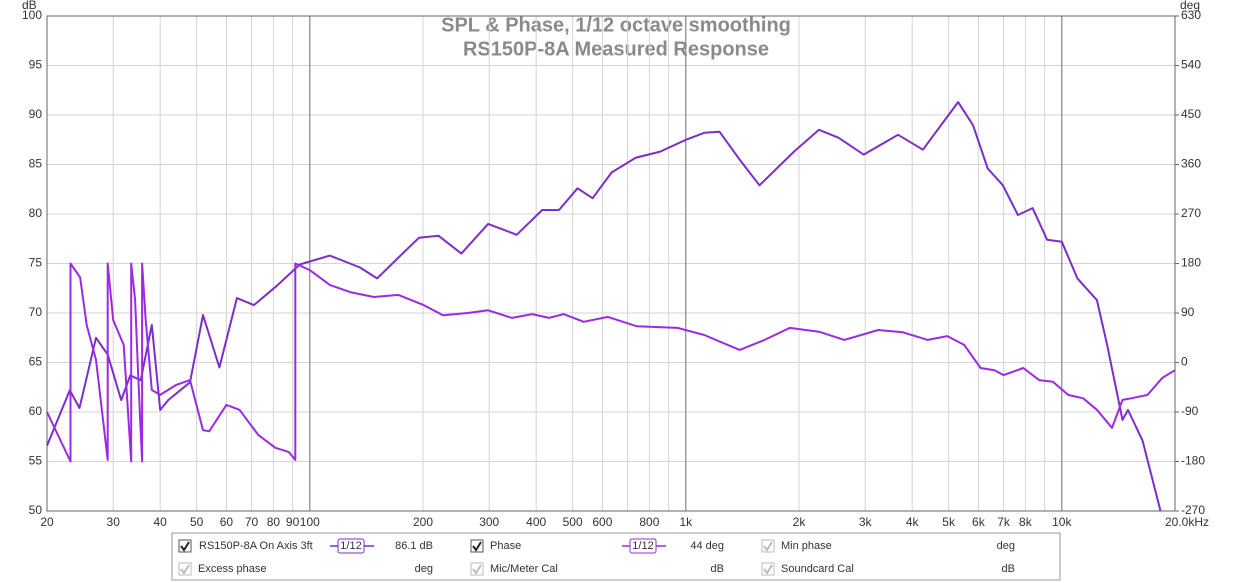  I want to click on x-tick-label: 60, so click(227, 522).